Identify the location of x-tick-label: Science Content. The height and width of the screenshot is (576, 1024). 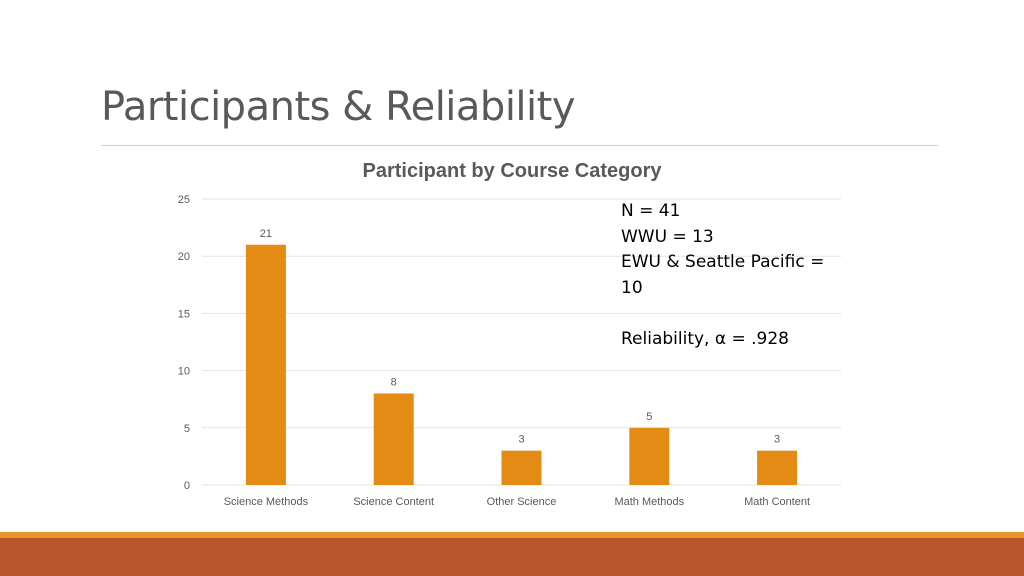
(393, 502).